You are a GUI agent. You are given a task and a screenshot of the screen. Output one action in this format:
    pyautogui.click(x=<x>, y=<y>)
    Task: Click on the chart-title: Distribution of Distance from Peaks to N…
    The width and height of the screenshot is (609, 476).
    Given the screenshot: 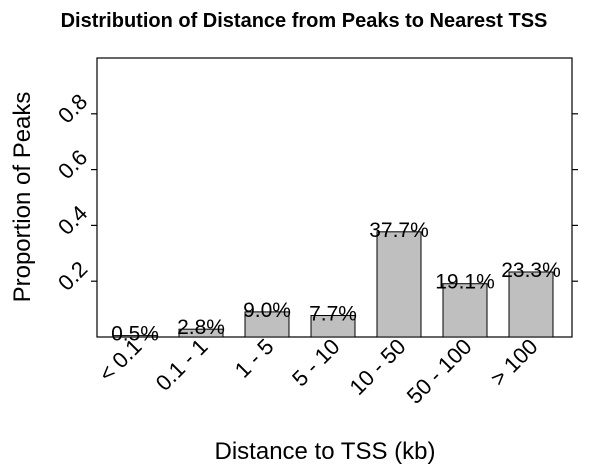 What is the action you would take?
    pyautogui.click(x=304, y=21)
    